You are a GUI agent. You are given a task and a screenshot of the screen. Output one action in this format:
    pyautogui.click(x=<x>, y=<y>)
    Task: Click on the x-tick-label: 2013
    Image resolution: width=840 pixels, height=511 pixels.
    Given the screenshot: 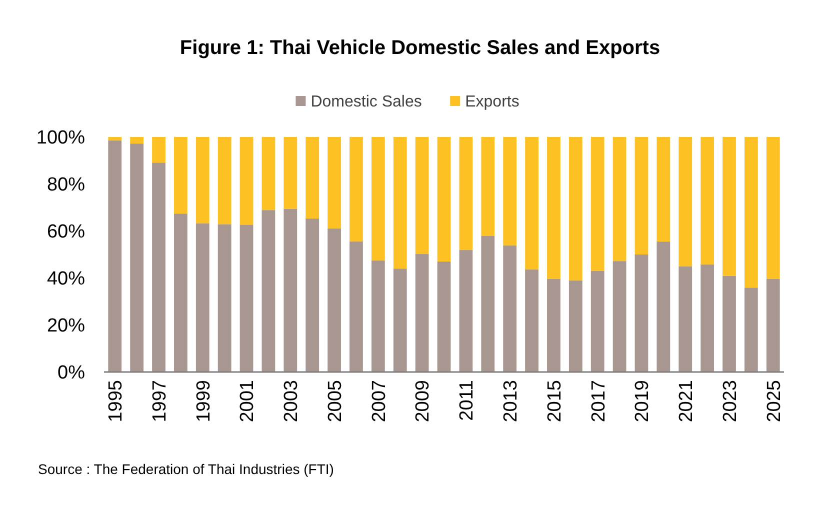 What is the action you would take?
    pyautogui.click(x=511, y=401)
    